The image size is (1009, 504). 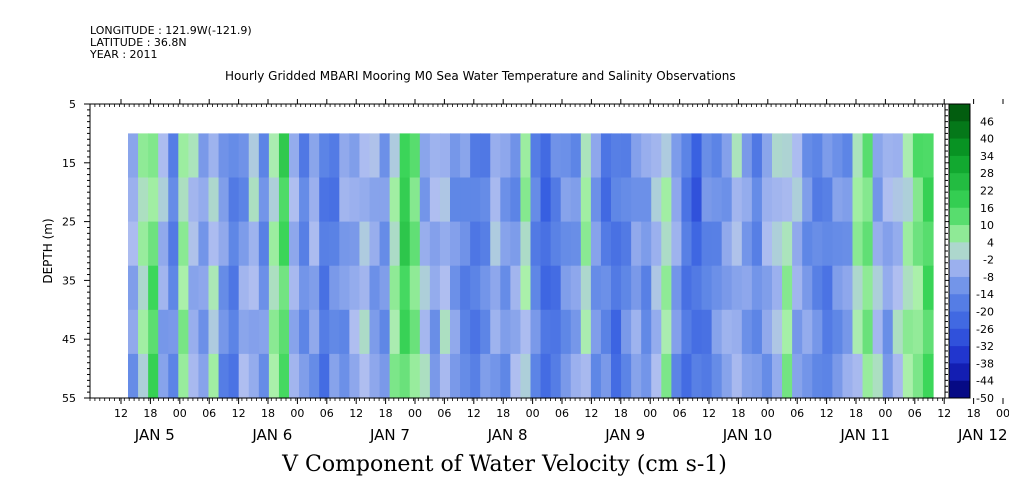 I want to click on x-hour-label: 06, so click(x=209, y=413).